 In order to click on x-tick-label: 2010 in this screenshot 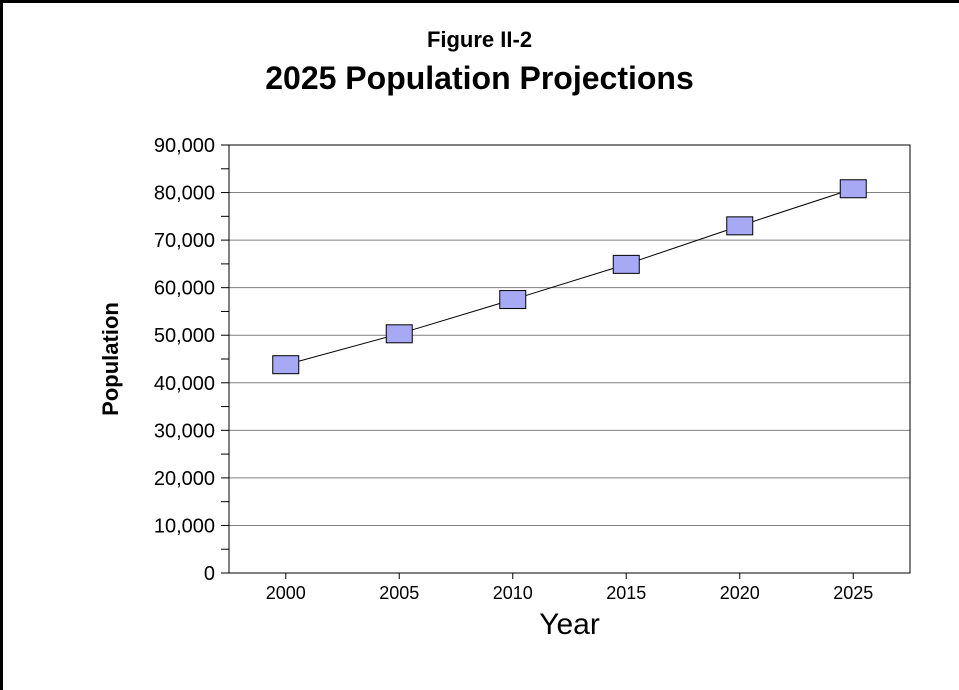, I will do `click(513, 593)`.